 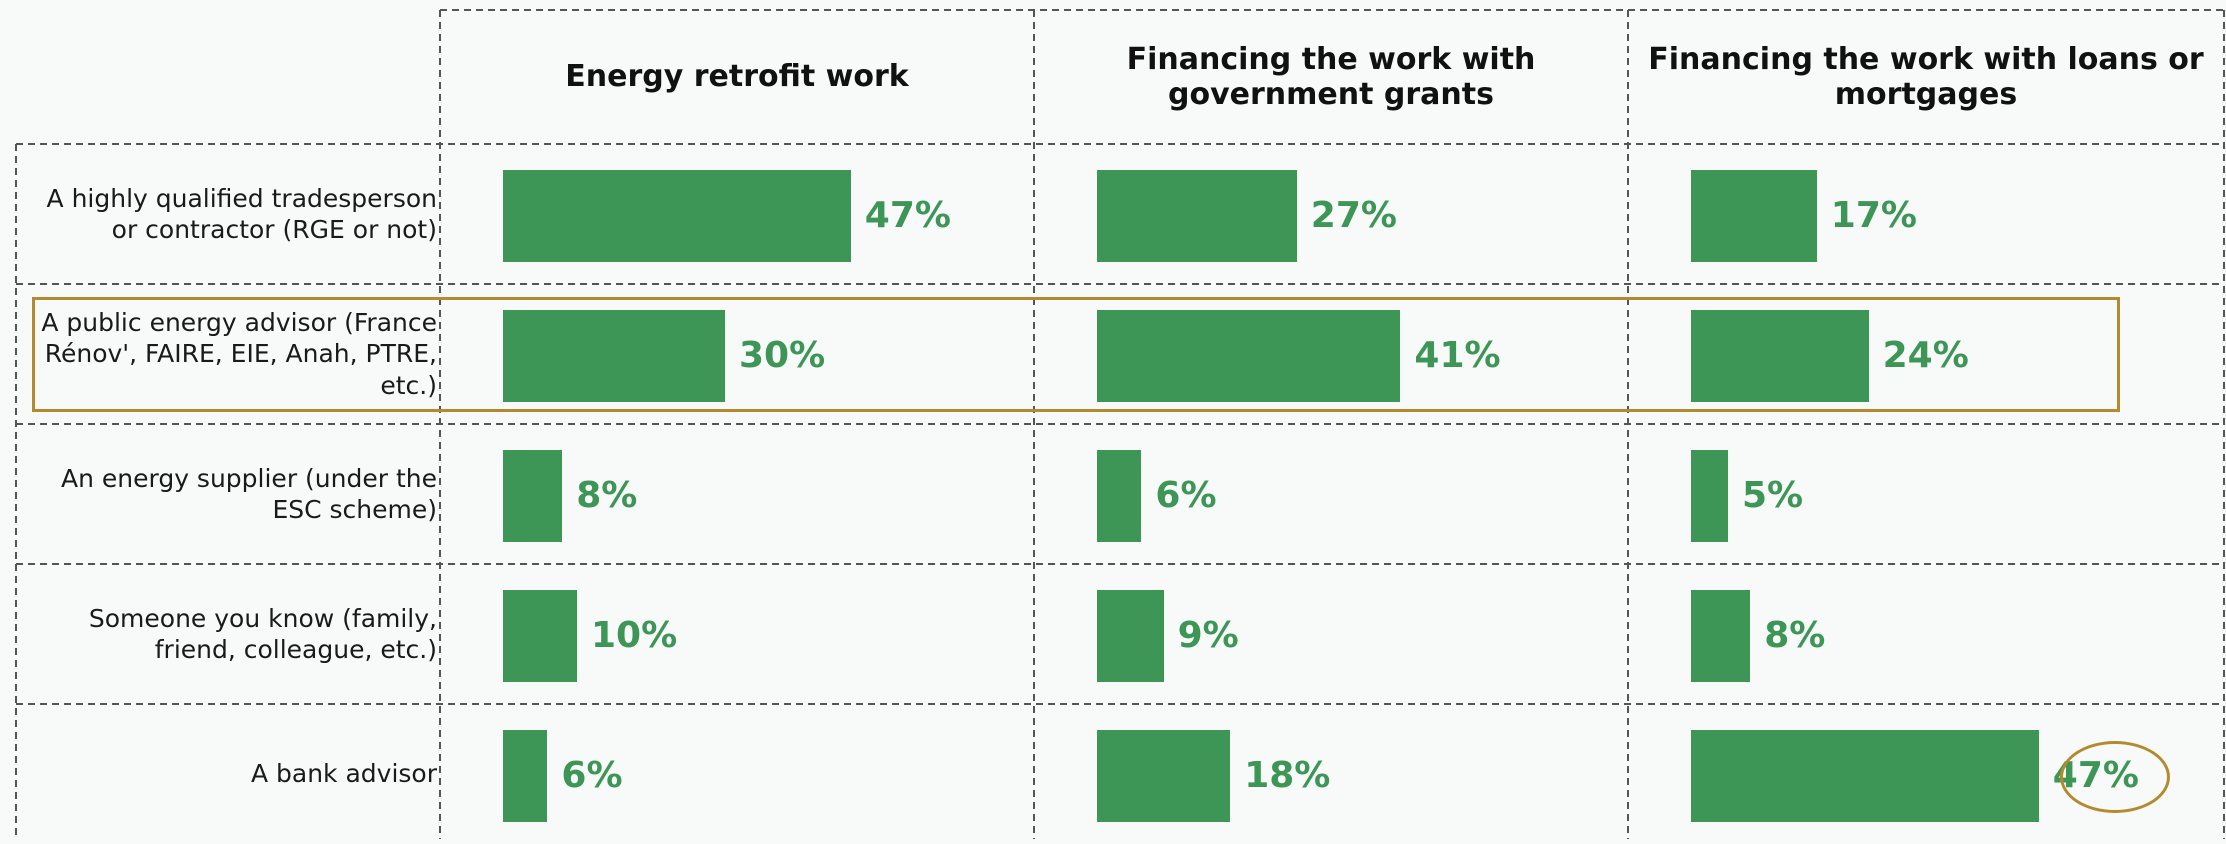 I want to click on bar-r4-c1, so click(x=1164, y=776).